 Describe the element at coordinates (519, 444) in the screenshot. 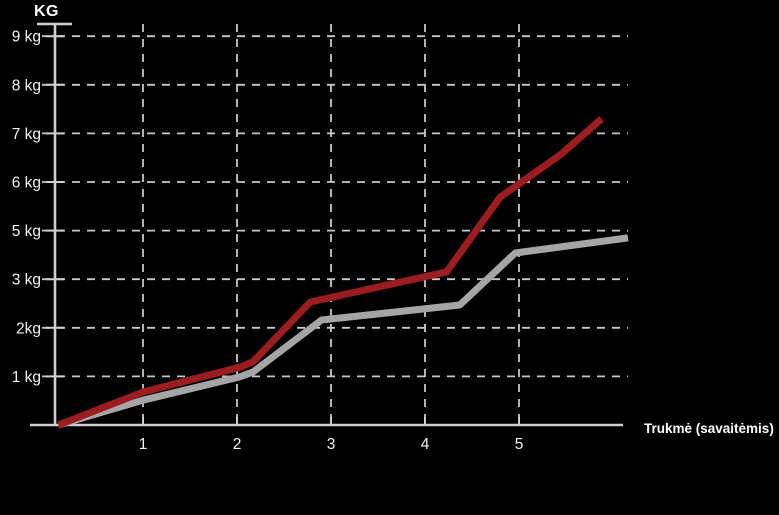

I see `x-tick-label: 5` at that location.